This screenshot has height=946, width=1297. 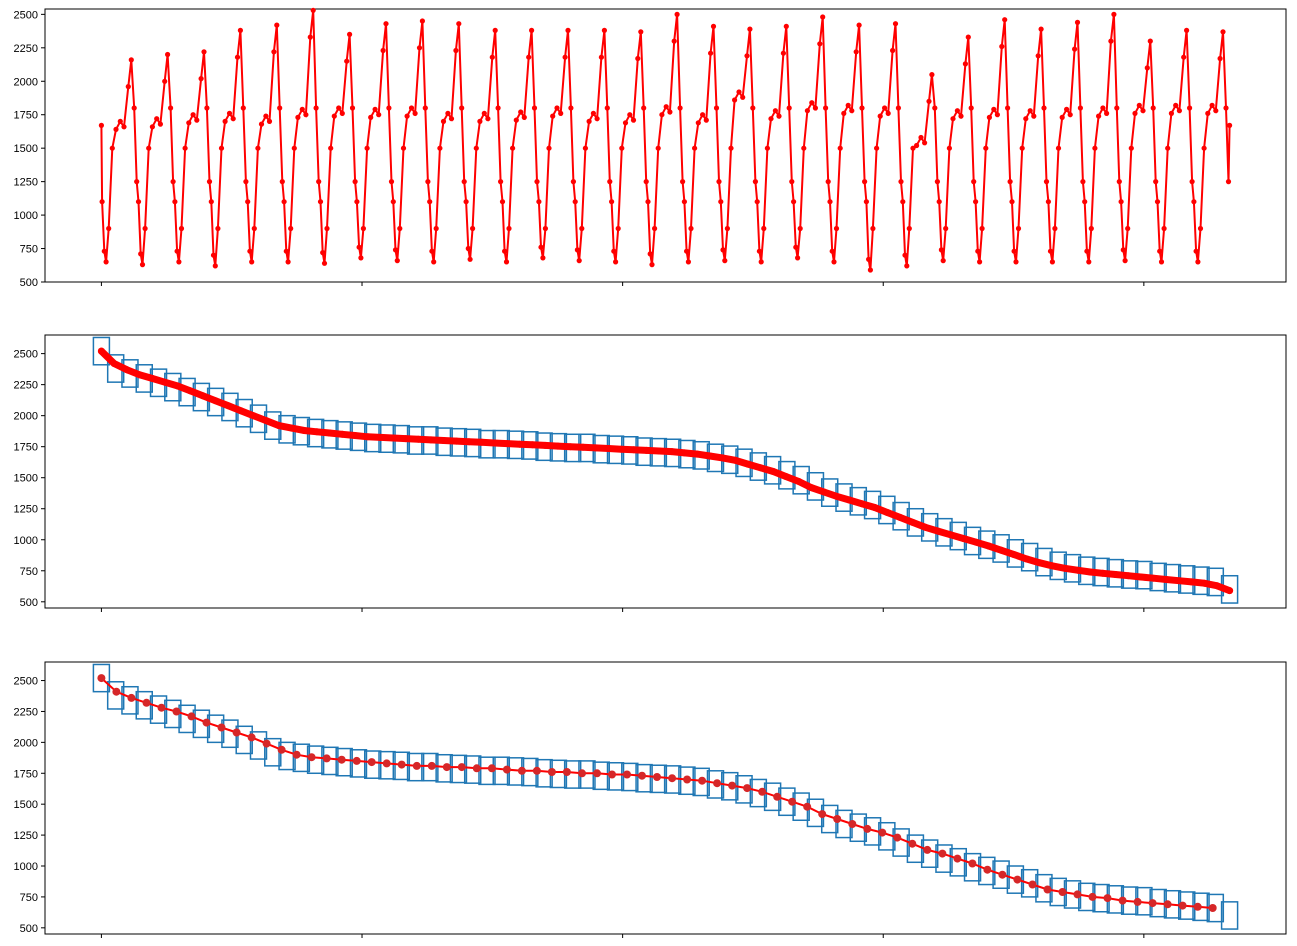 I want to click on y-tick-label: 750, so click(x=29, y=250).